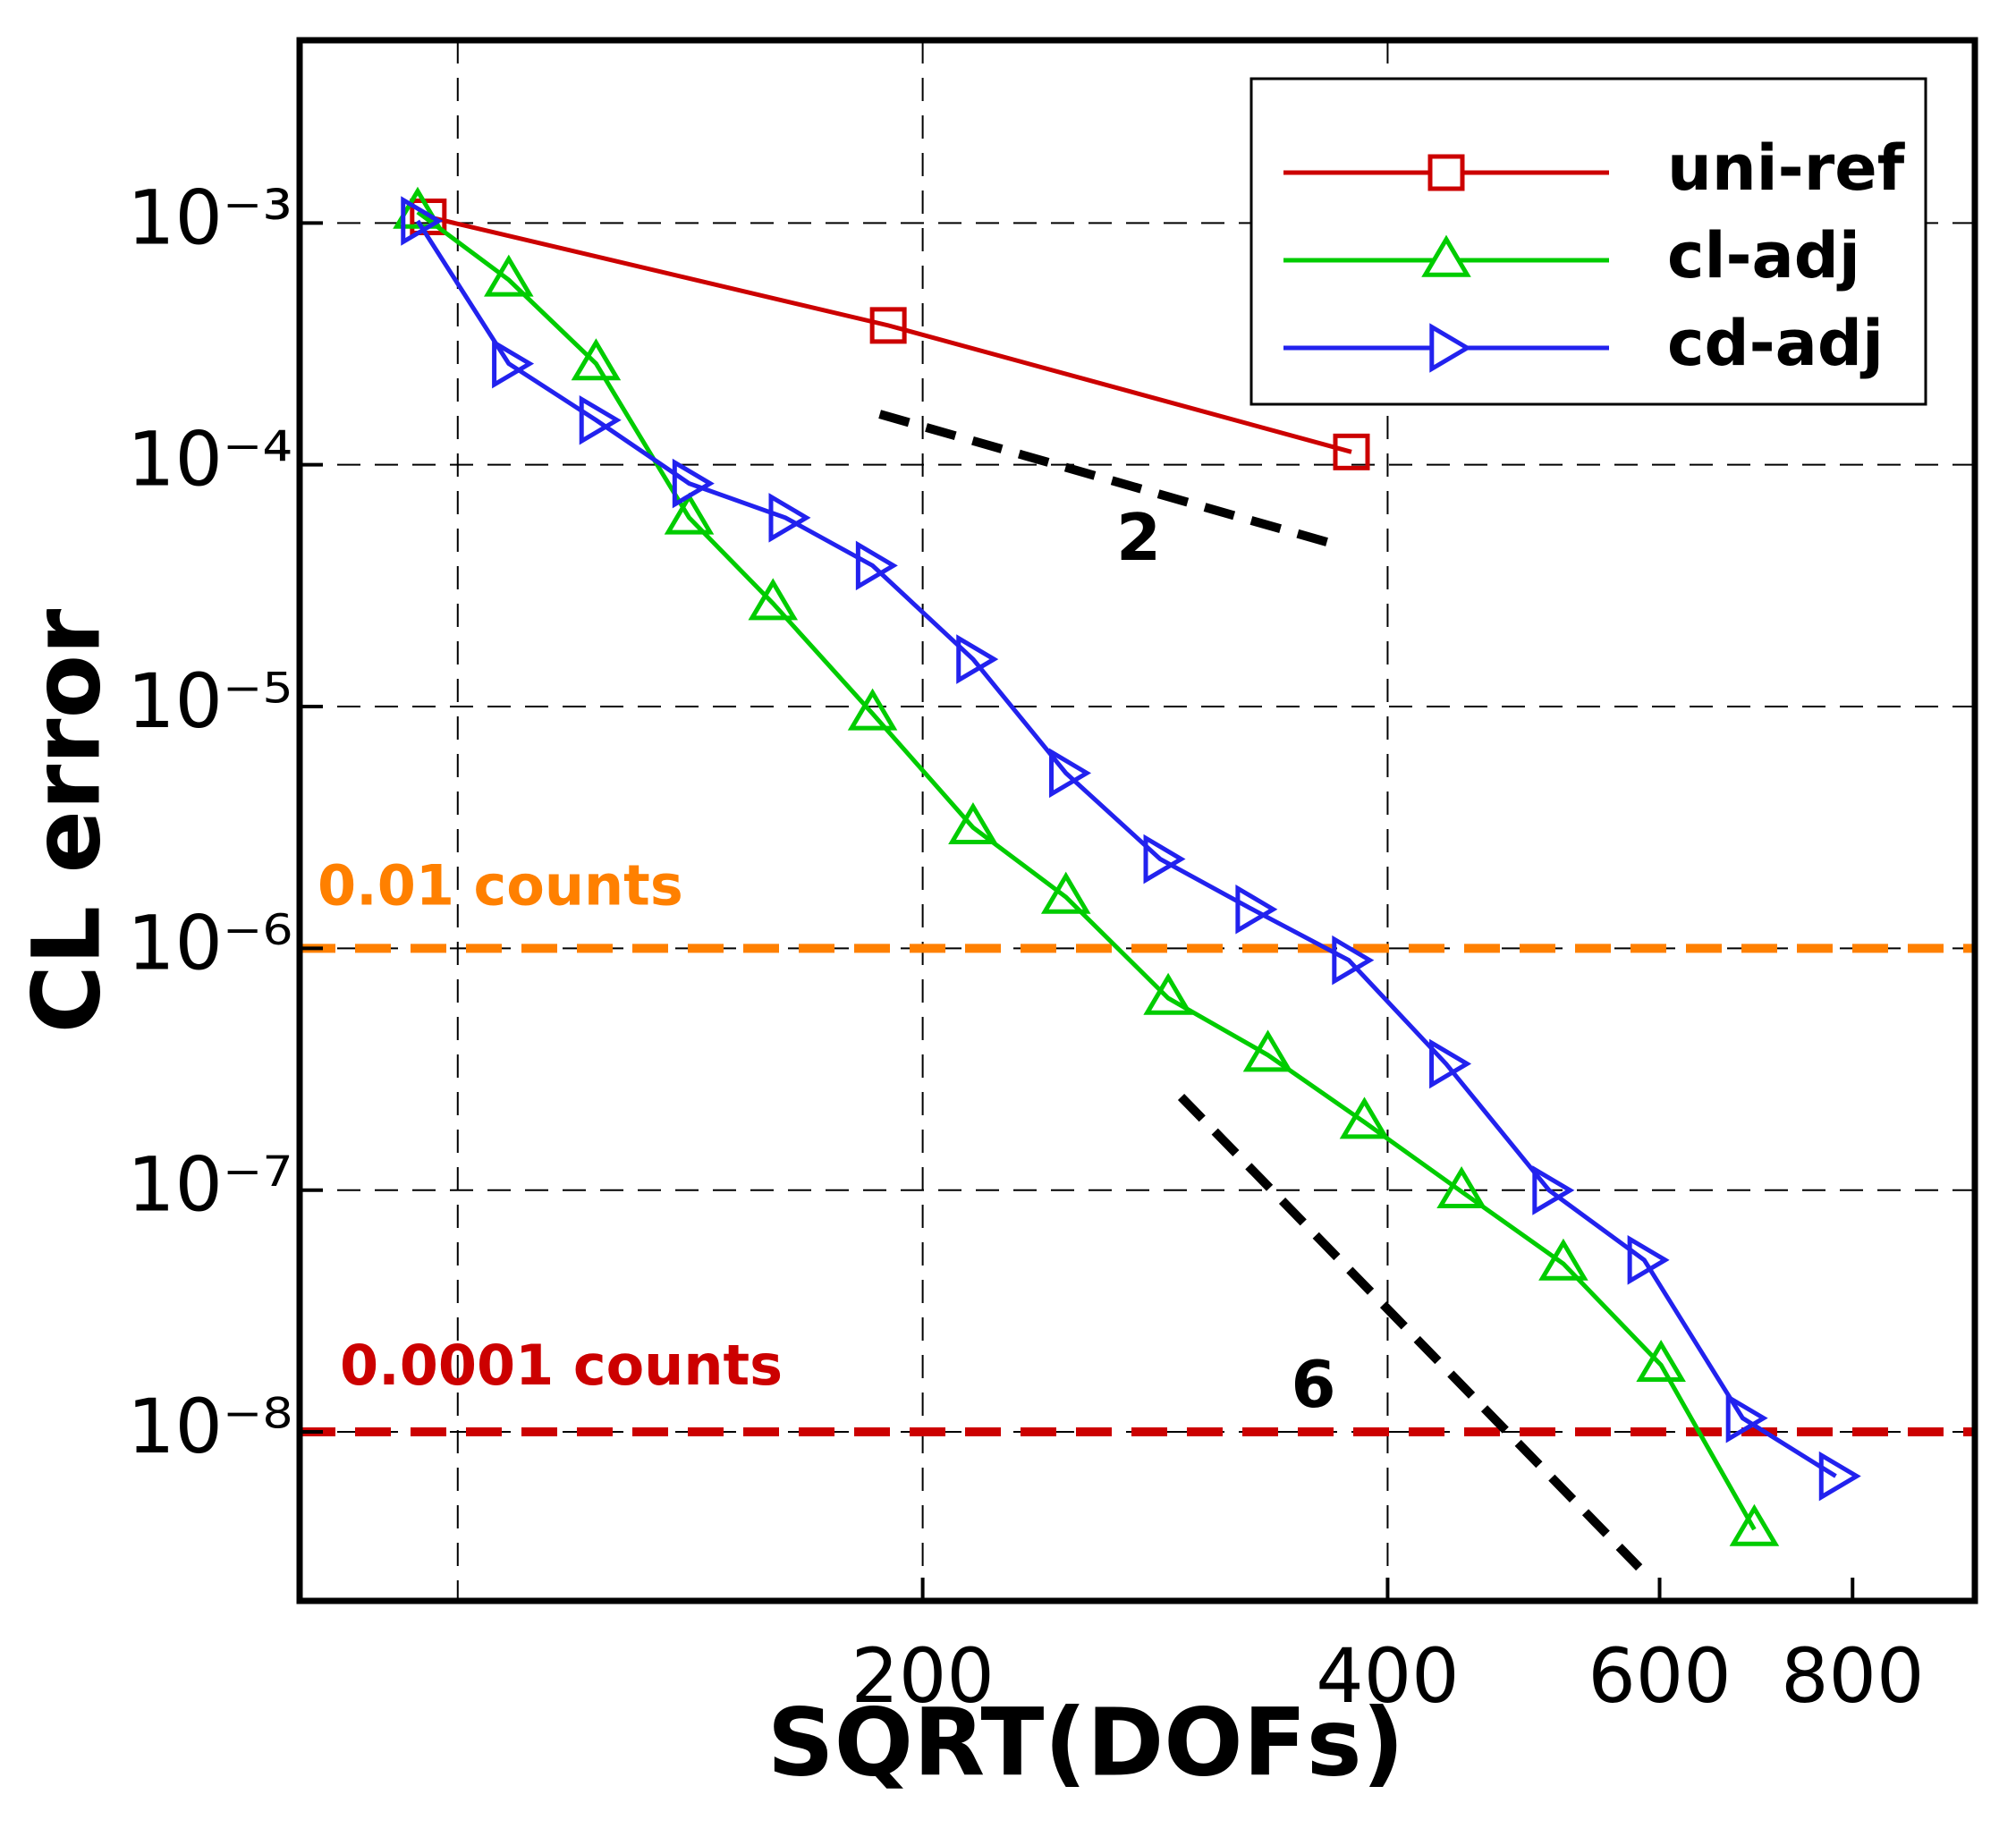 This screenshot has height=1837, width=2016. What do you see at coordinates (209, 217) in the screenshot?
I see `y-tick-label: 10⁻³` at bounding box center [209, 217].